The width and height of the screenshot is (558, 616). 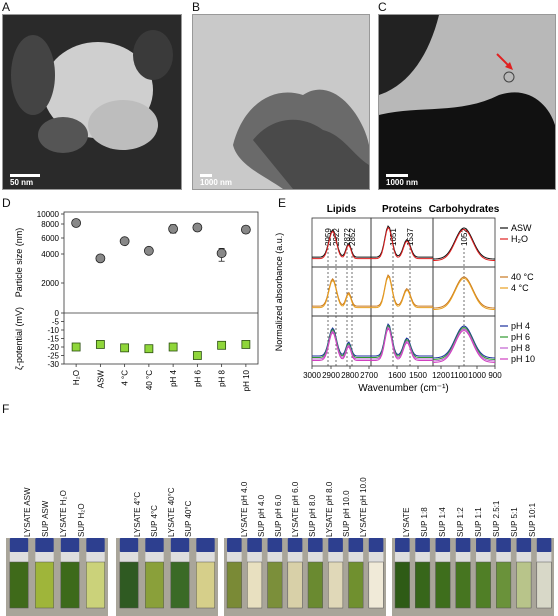 I want to click on tem-image-a, so click(x=92, y=102).